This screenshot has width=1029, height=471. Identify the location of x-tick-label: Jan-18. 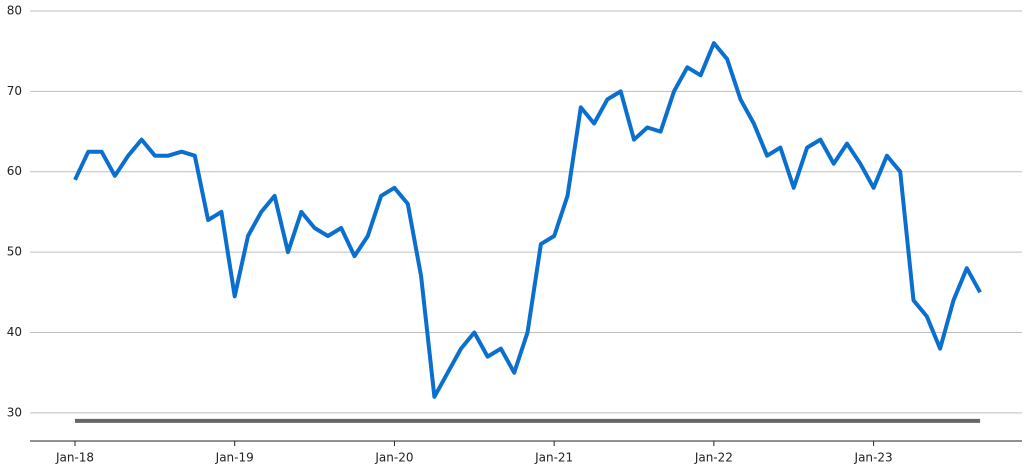
(74, 458).